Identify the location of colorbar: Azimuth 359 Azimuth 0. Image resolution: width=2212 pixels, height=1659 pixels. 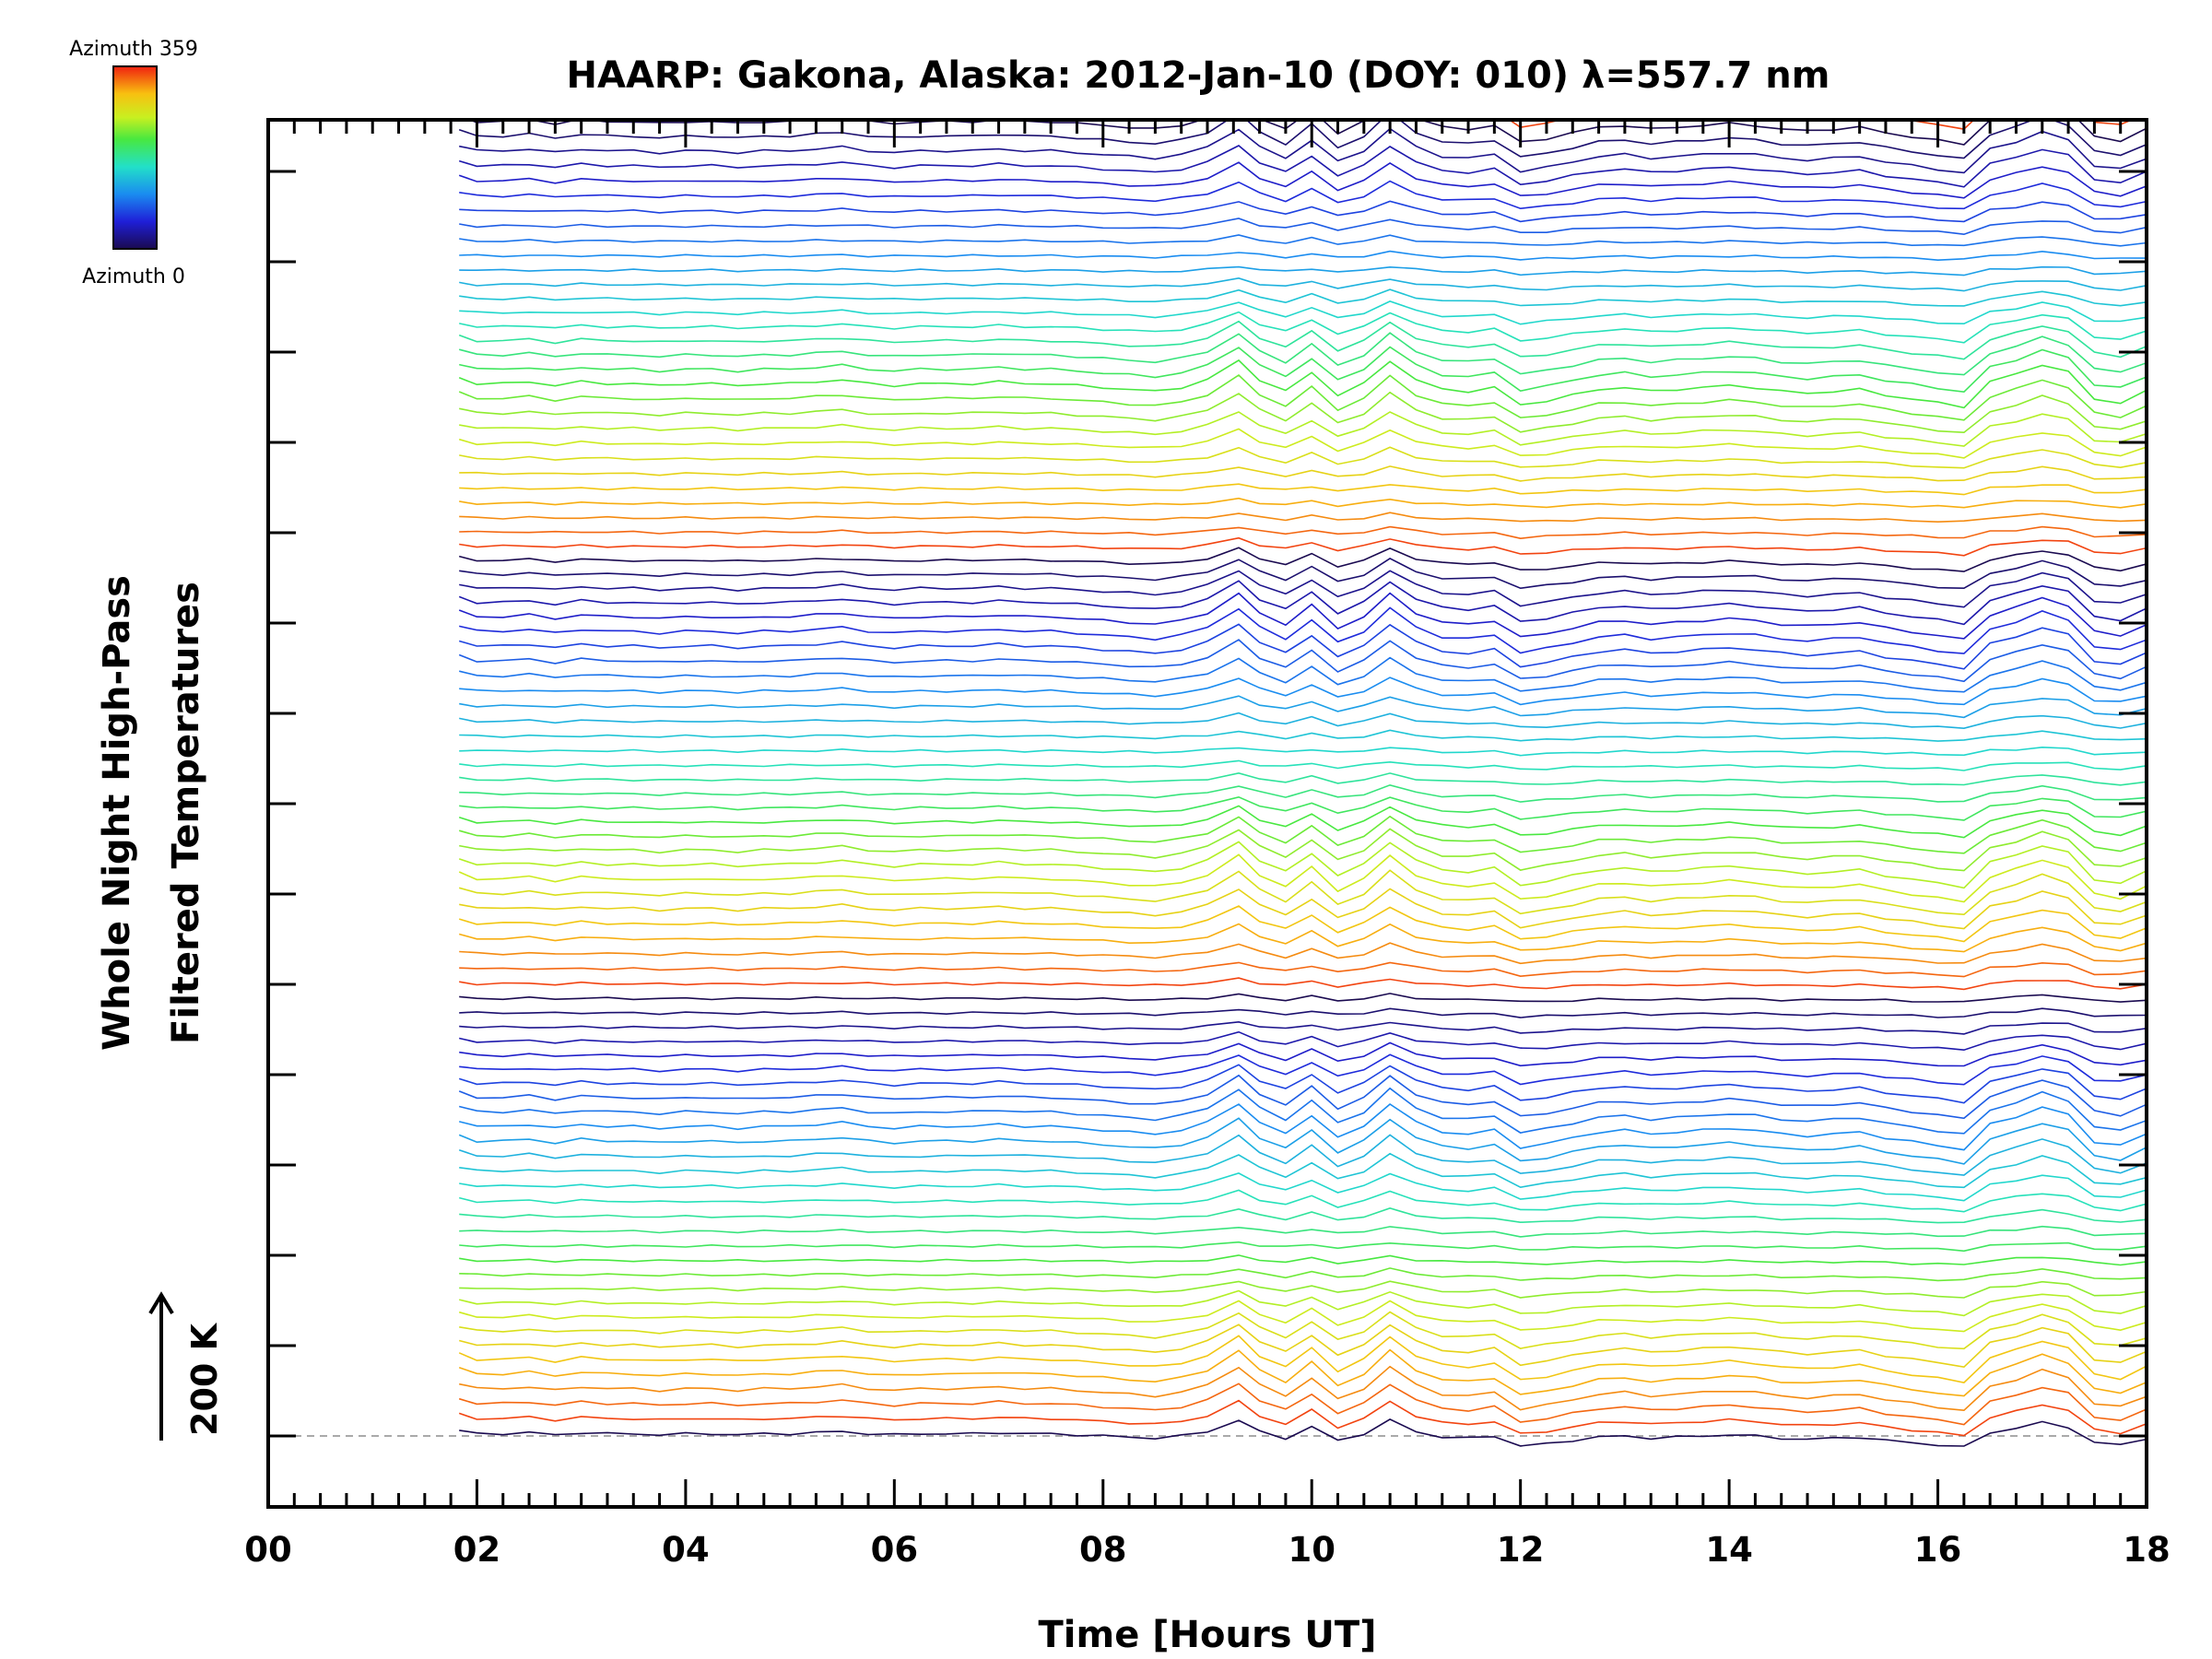
(133, 163).